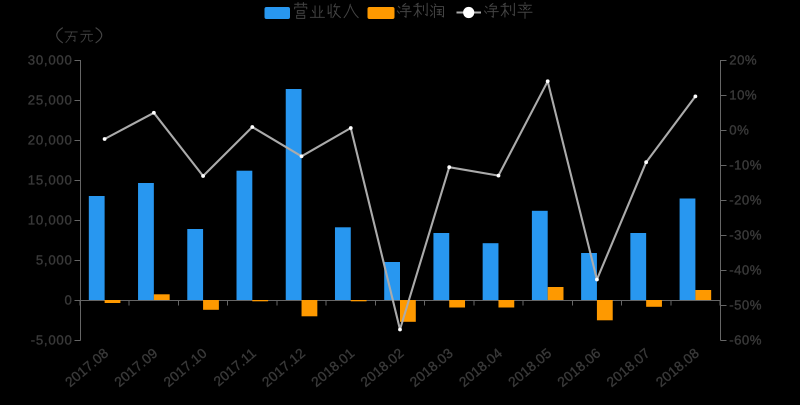 The width and height of the screenshot is (800, 405). Describe the element at coordinates (745, 164) in the screenshot. I see `svg-text: -10%` at that location.